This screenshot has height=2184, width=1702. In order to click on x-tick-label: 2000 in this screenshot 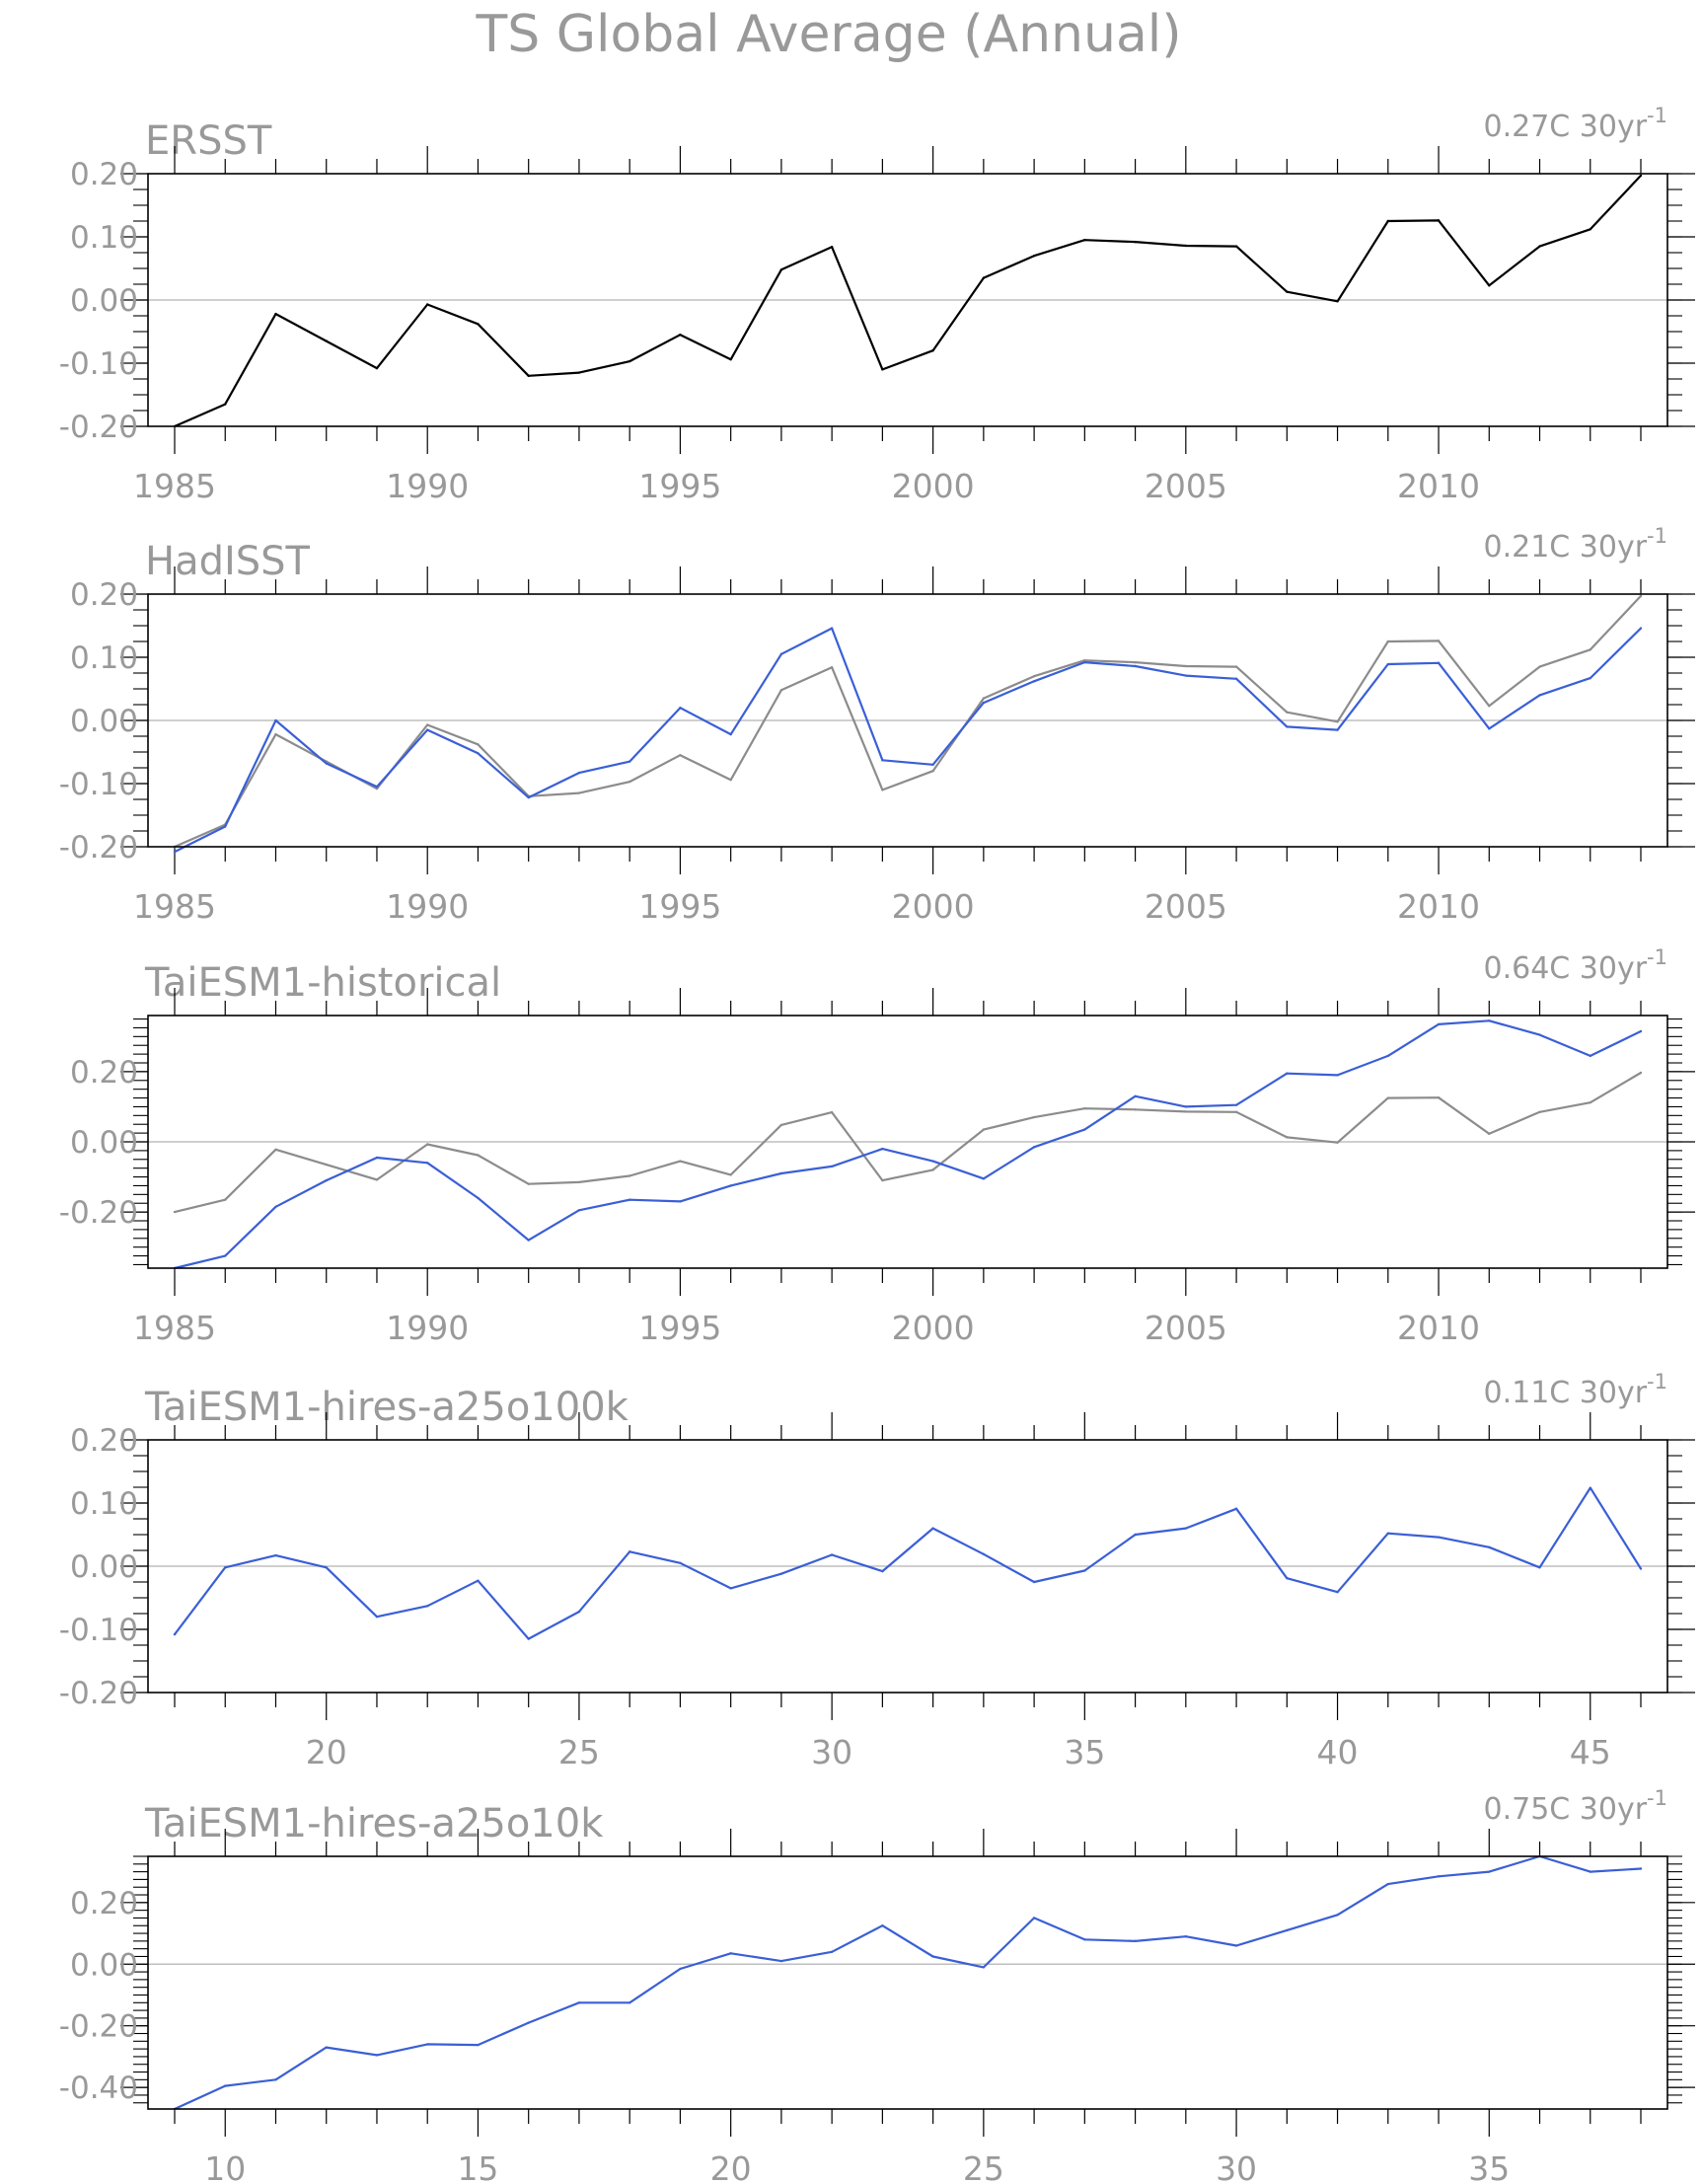, I will do `click(934, 1328)`.